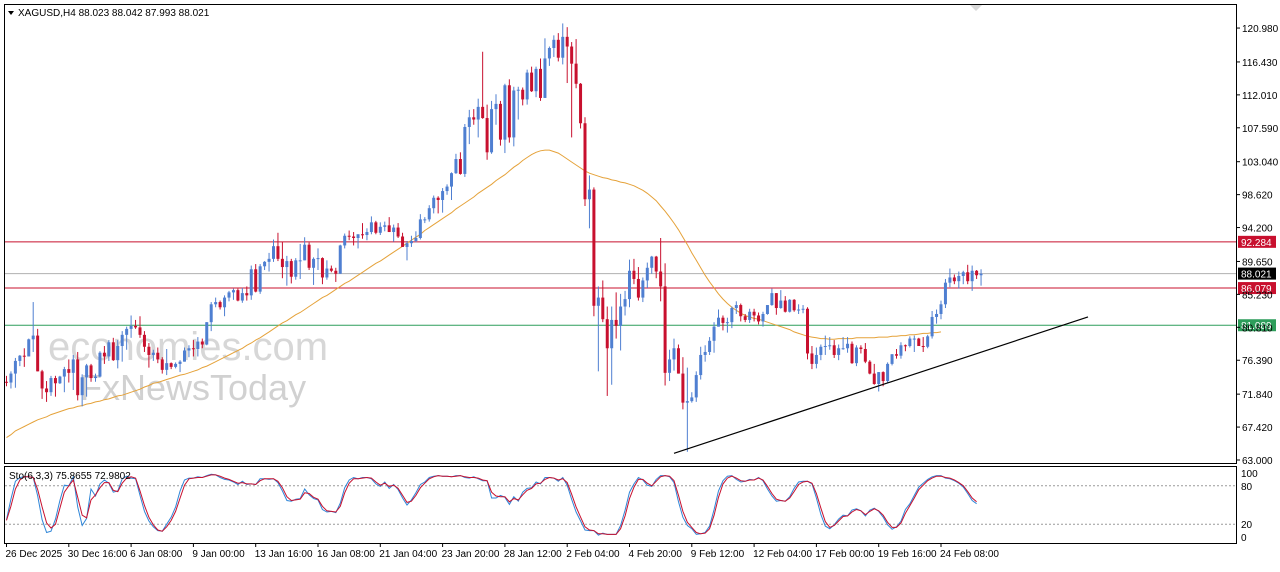  I want to click on price-tick-label: 94.200, so click(1257, 229).